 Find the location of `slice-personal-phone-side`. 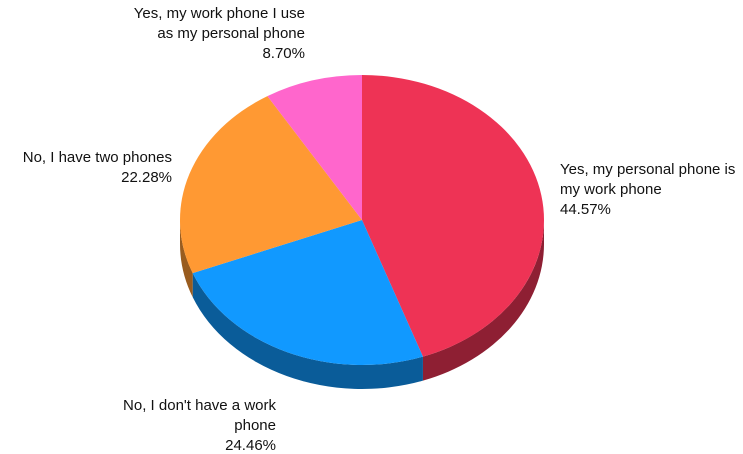

slice-personal-phone-side is located at coordinates (483, 300).